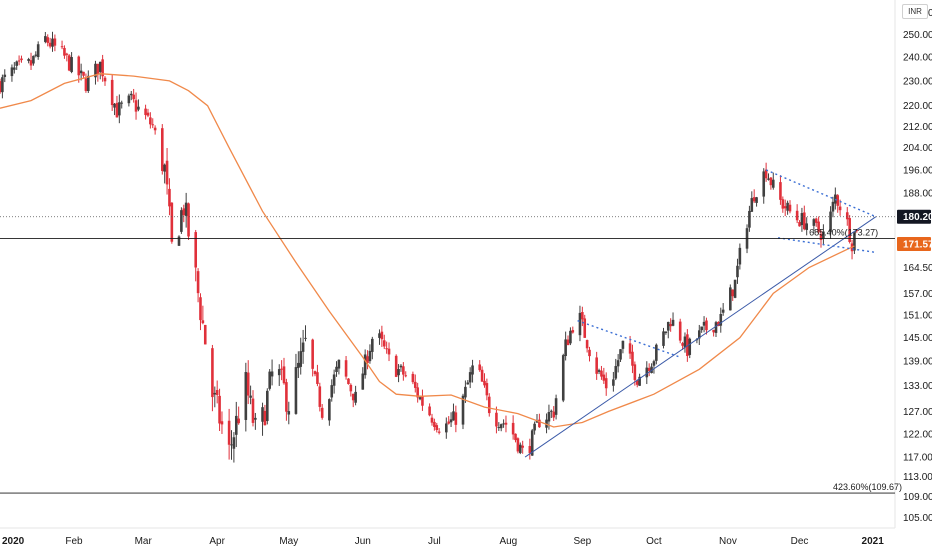 The width and height of the screenshot is (932, 550). Describe the element at coordinates (654, 541) in the screenshot. I see `x-tick-label: Oct` at that location.